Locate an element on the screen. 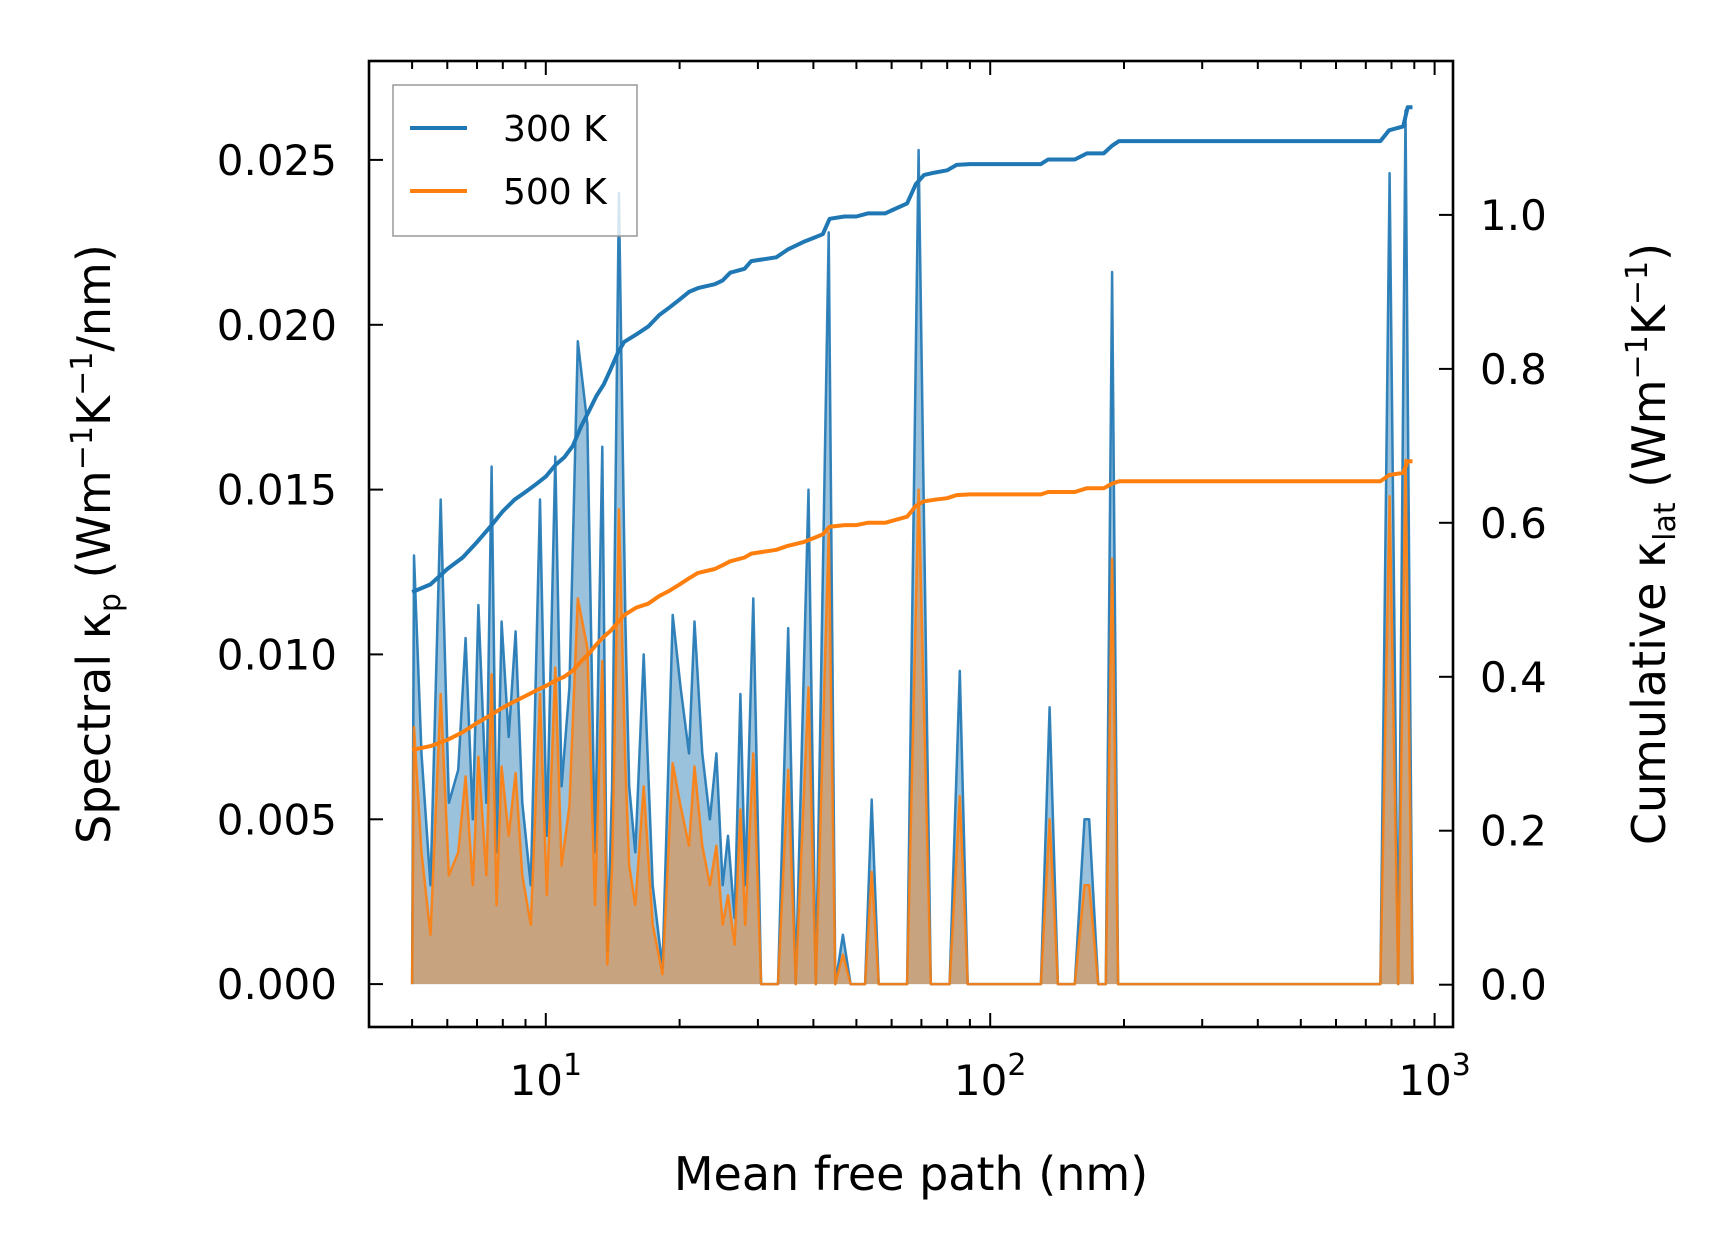 This screenshot has height=1254, width=1716. x-tick-label: 10³ is located at coordinates (1434, 1076).